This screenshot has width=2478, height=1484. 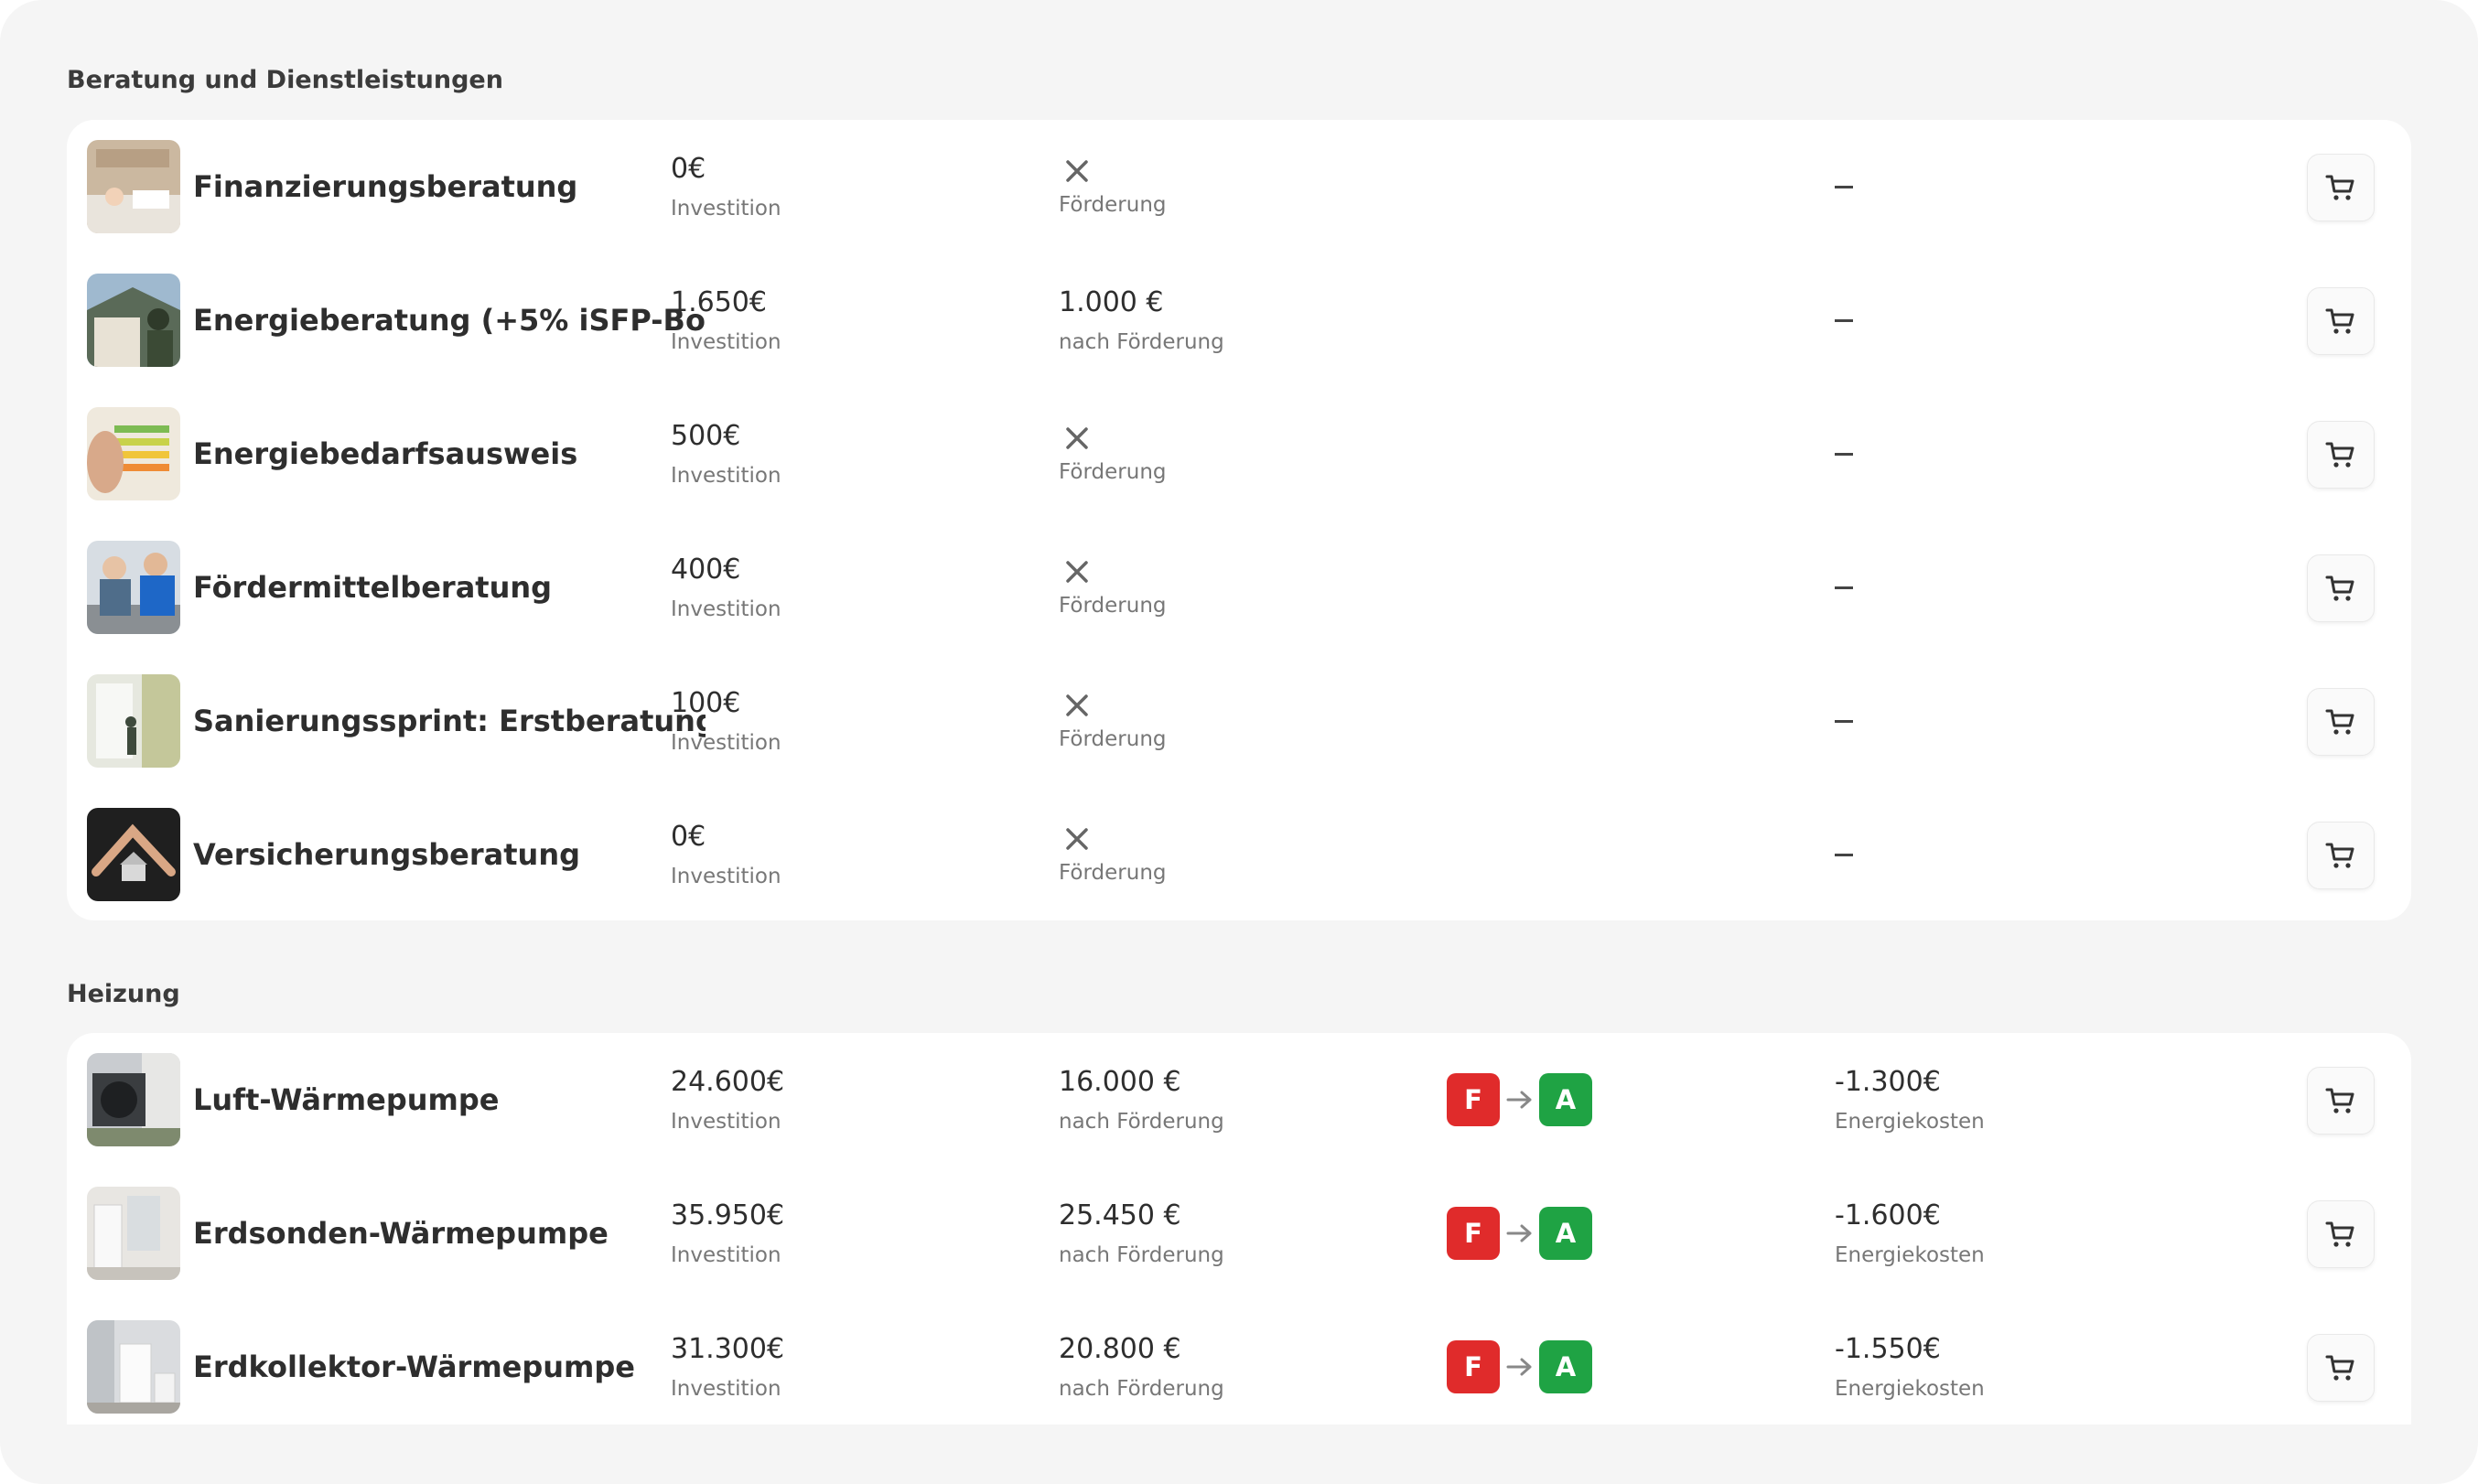 What do you see at coordinates (706, 570) in the screenshot?
I see `investment-value: 400€` at bounding box center [706, 570].